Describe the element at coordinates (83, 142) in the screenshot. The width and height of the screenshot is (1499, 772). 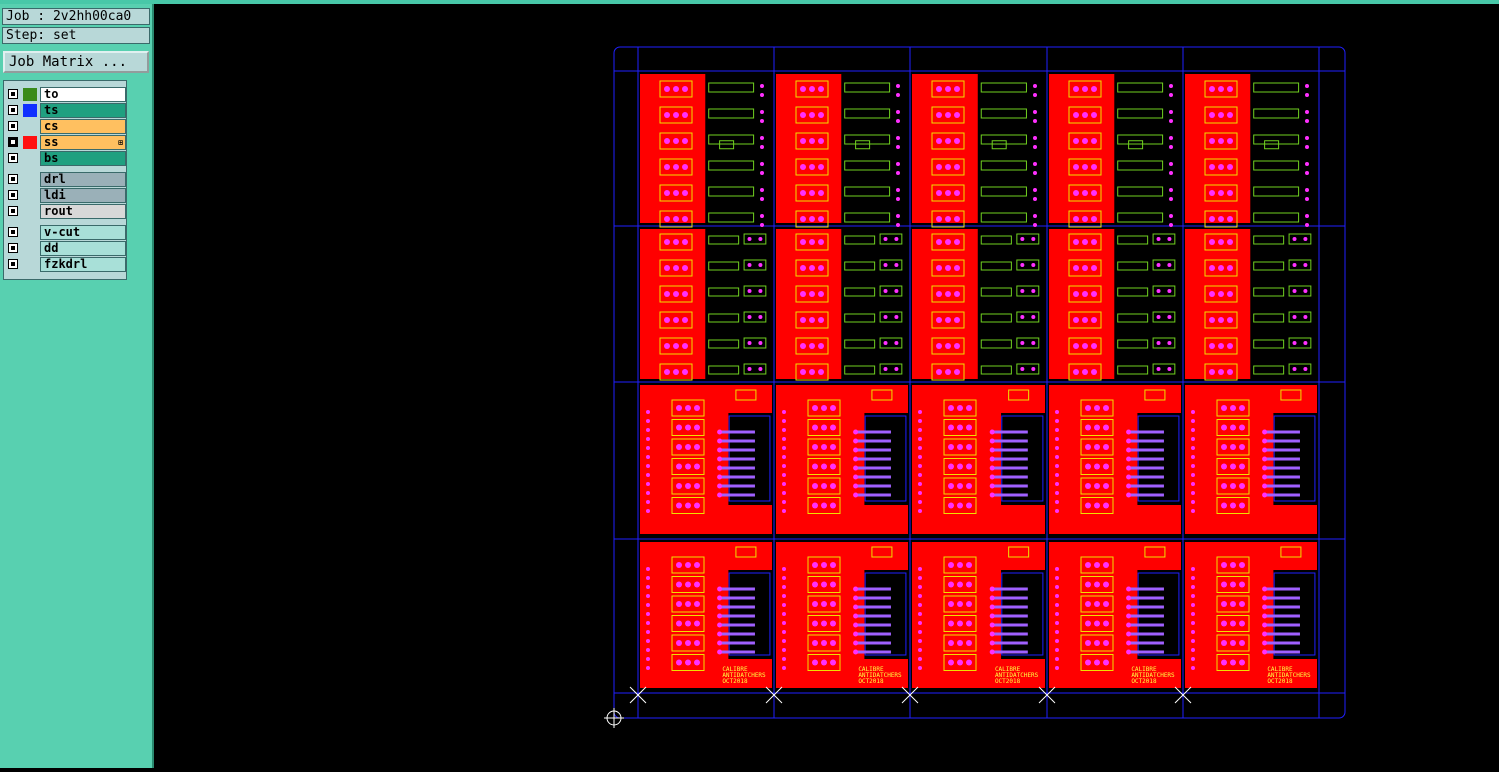
I see `layer-name: ss ⊞` at that location.